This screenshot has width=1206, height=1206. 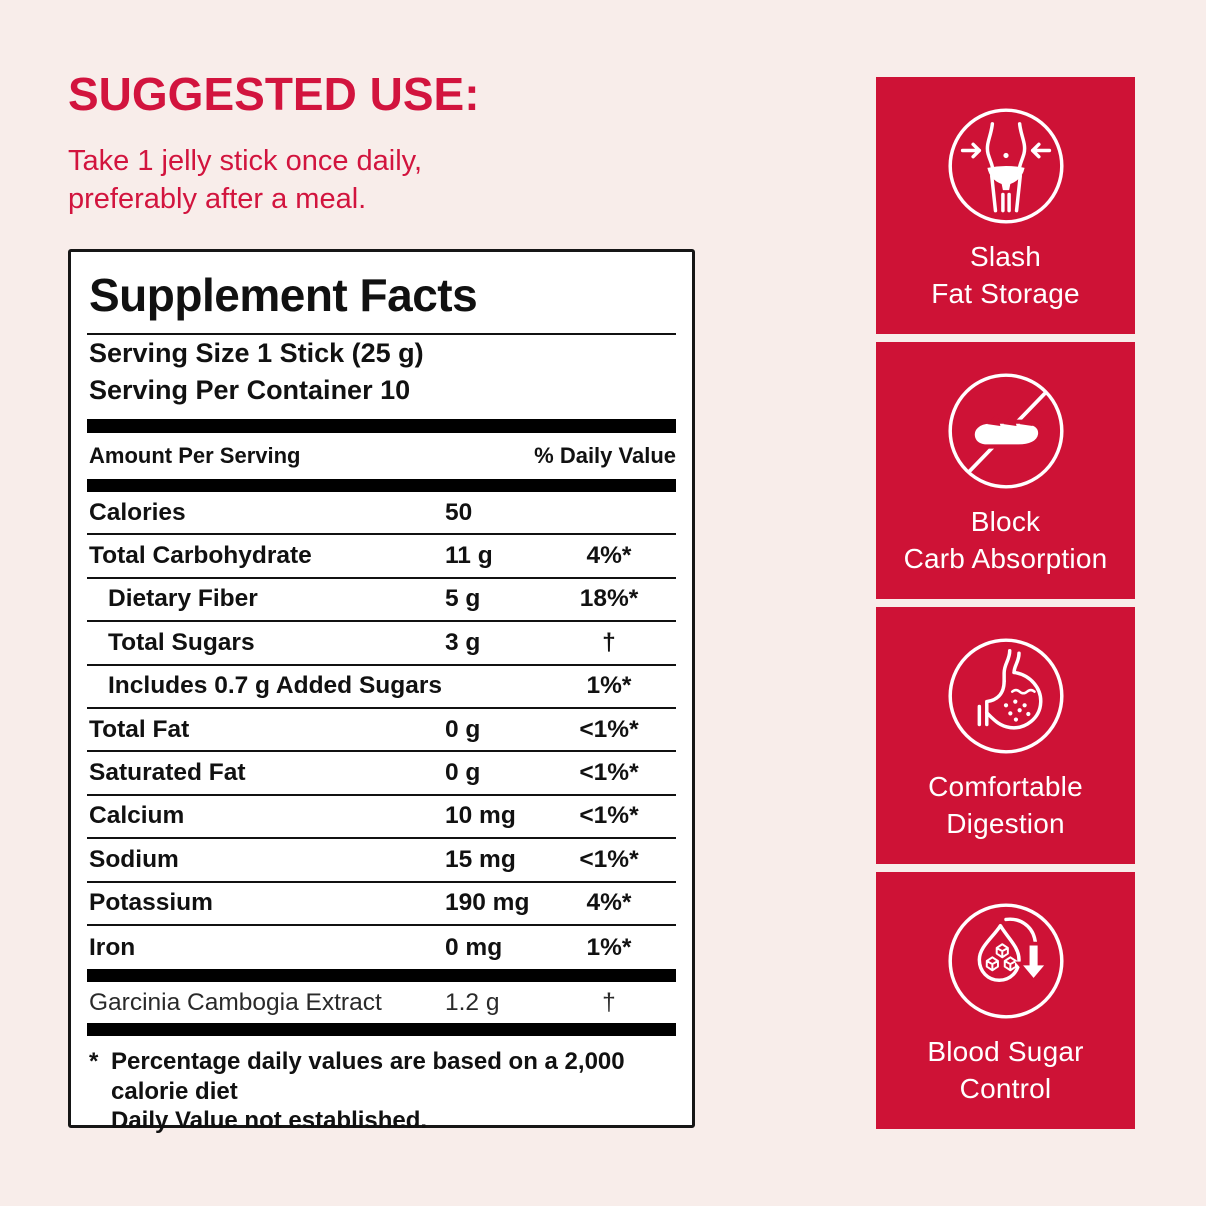 What do you see at coordinates (381, 904) in the screenshot?
I see `table-row-potassium: Potassium 190 mg 4%*` at bounding box center [381, 904].